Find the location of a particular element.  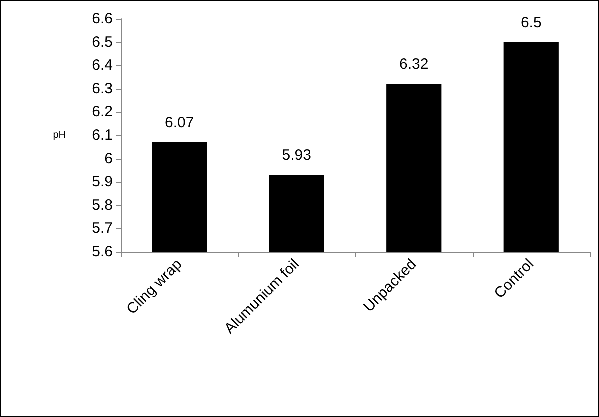

y-axis-title: pH is located at coordinates (59, 135).